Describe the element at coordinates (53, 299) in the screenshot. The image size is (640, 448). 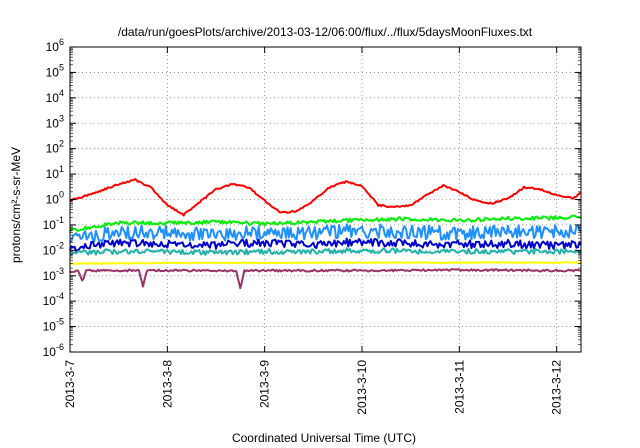
I see `y-tick-label: 10⁻⁴` at that location.